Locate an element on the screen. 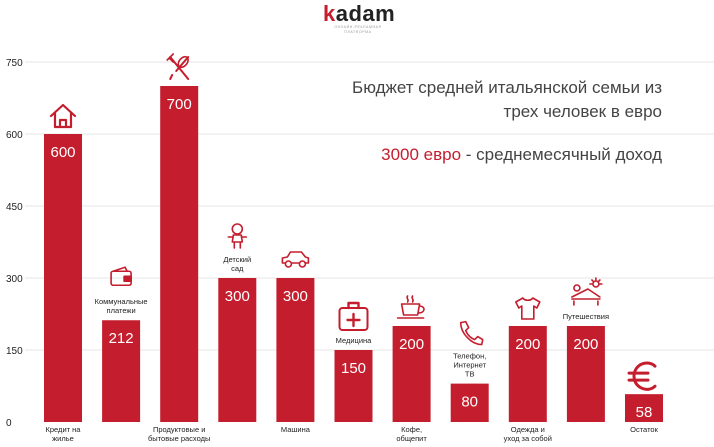 Image resolution: width=714 pixels, height=447 pixels. euro-icon is located at coordinates (642, 376).